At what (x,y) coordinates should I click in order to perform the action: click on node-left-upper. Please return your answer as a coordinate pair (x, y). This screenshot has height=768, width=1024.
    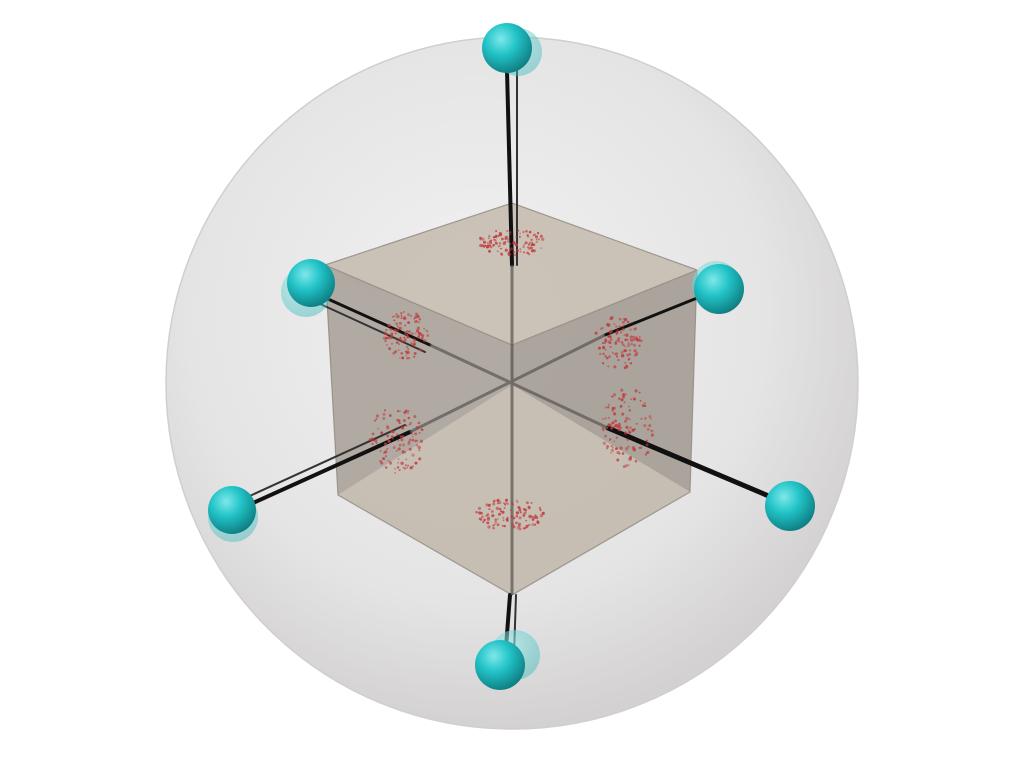
    Looking at the image, I should click on (311, 283).